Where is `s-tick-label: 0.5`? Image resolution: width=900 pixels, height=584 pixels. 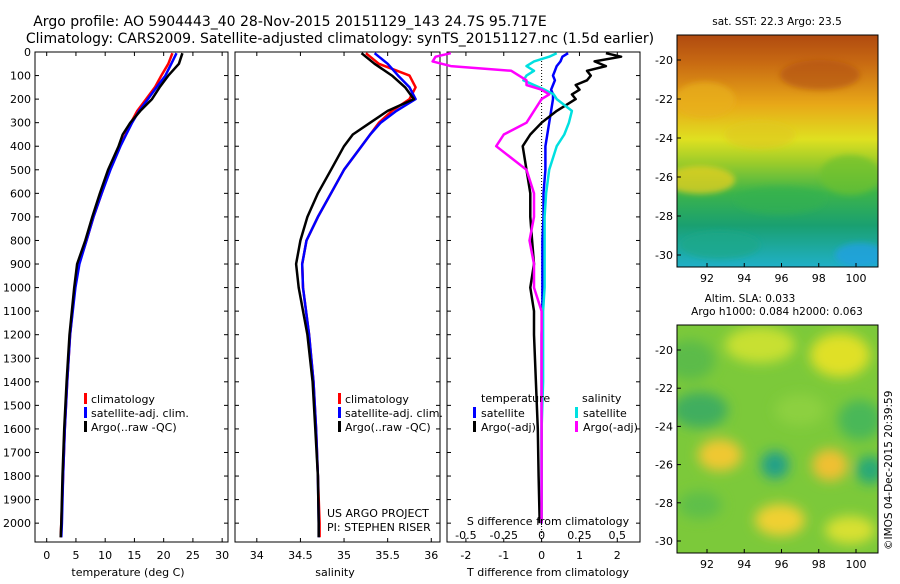
s-tick-label: 0.5 is located at coordinates (618, 535).